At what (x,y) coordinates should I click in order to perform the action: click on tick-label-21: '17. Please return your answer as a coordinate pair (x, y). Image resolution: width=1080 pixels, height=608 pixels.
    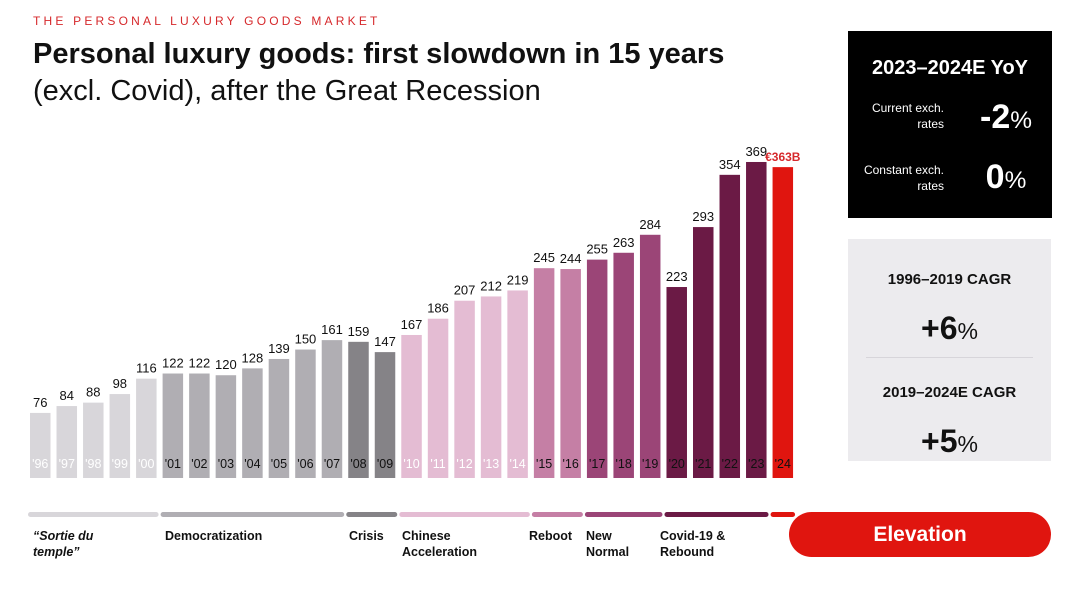
    Looking at the image, I should click on (597, 464).